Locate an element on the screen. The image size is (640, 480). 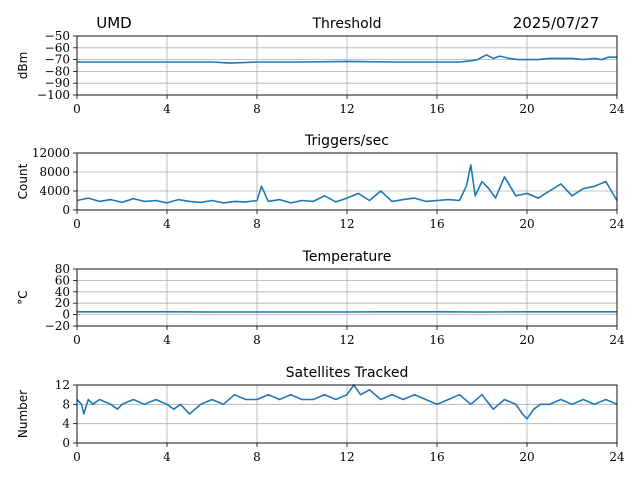
y-tick-label: 40 is located at coordinates (62, 292).